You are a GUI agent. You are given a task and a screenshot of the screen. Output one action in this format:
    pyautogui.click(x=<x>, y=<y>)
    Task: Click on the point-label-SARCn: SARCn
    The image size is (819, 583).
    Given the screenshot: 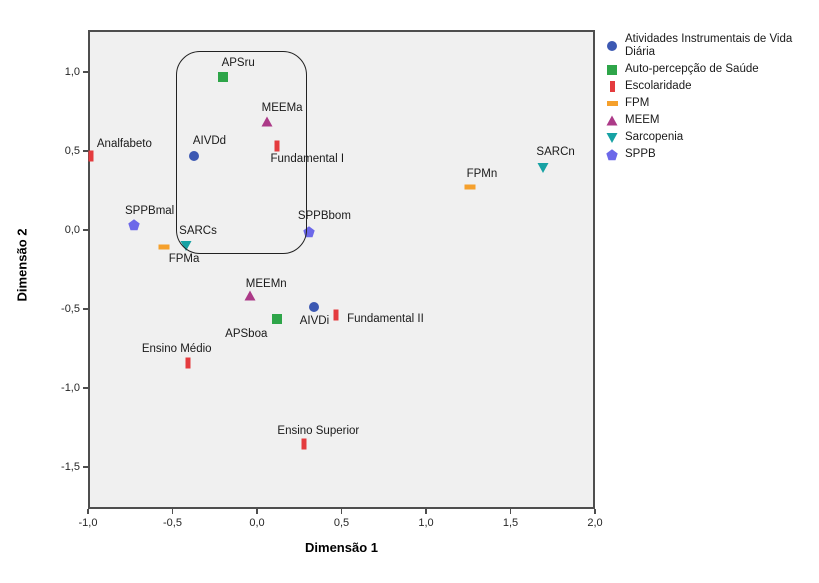 What is the action you would take?
    pyautogui.click(x=555, y=152)
    